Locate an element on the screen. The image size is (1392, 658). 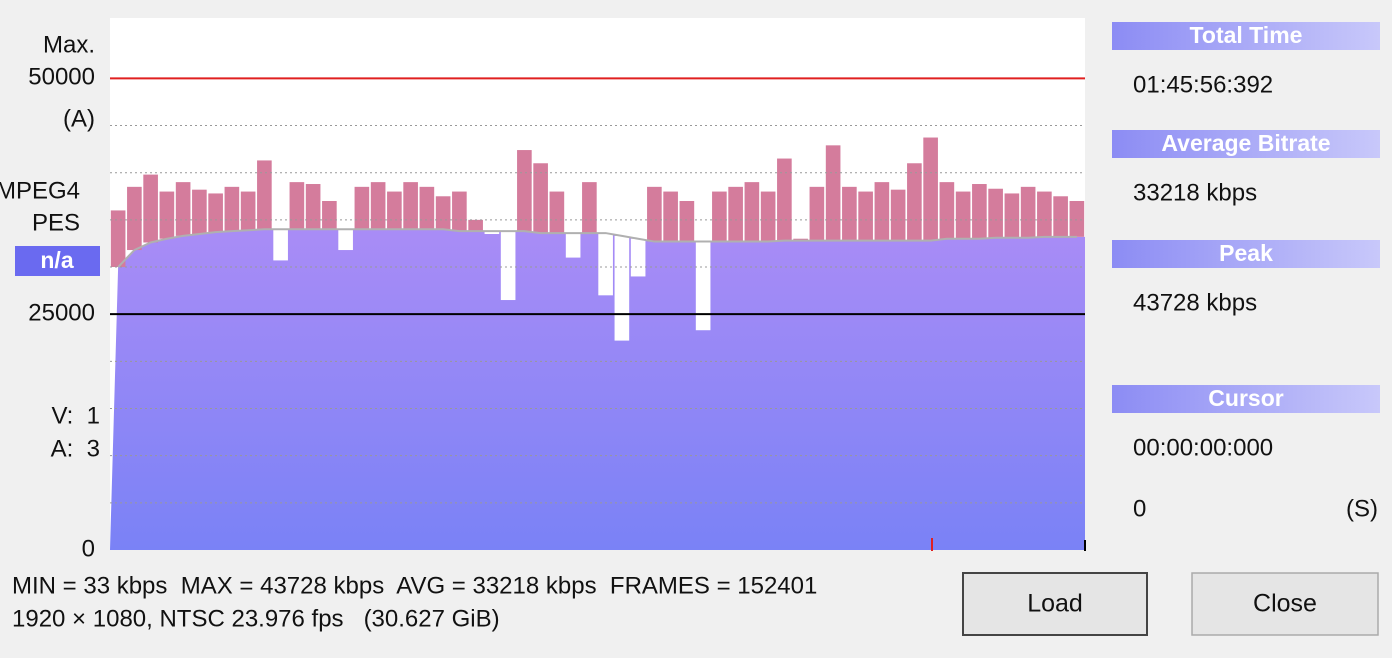
y-tick-label: 25000 is located at coordinates (61, 313).